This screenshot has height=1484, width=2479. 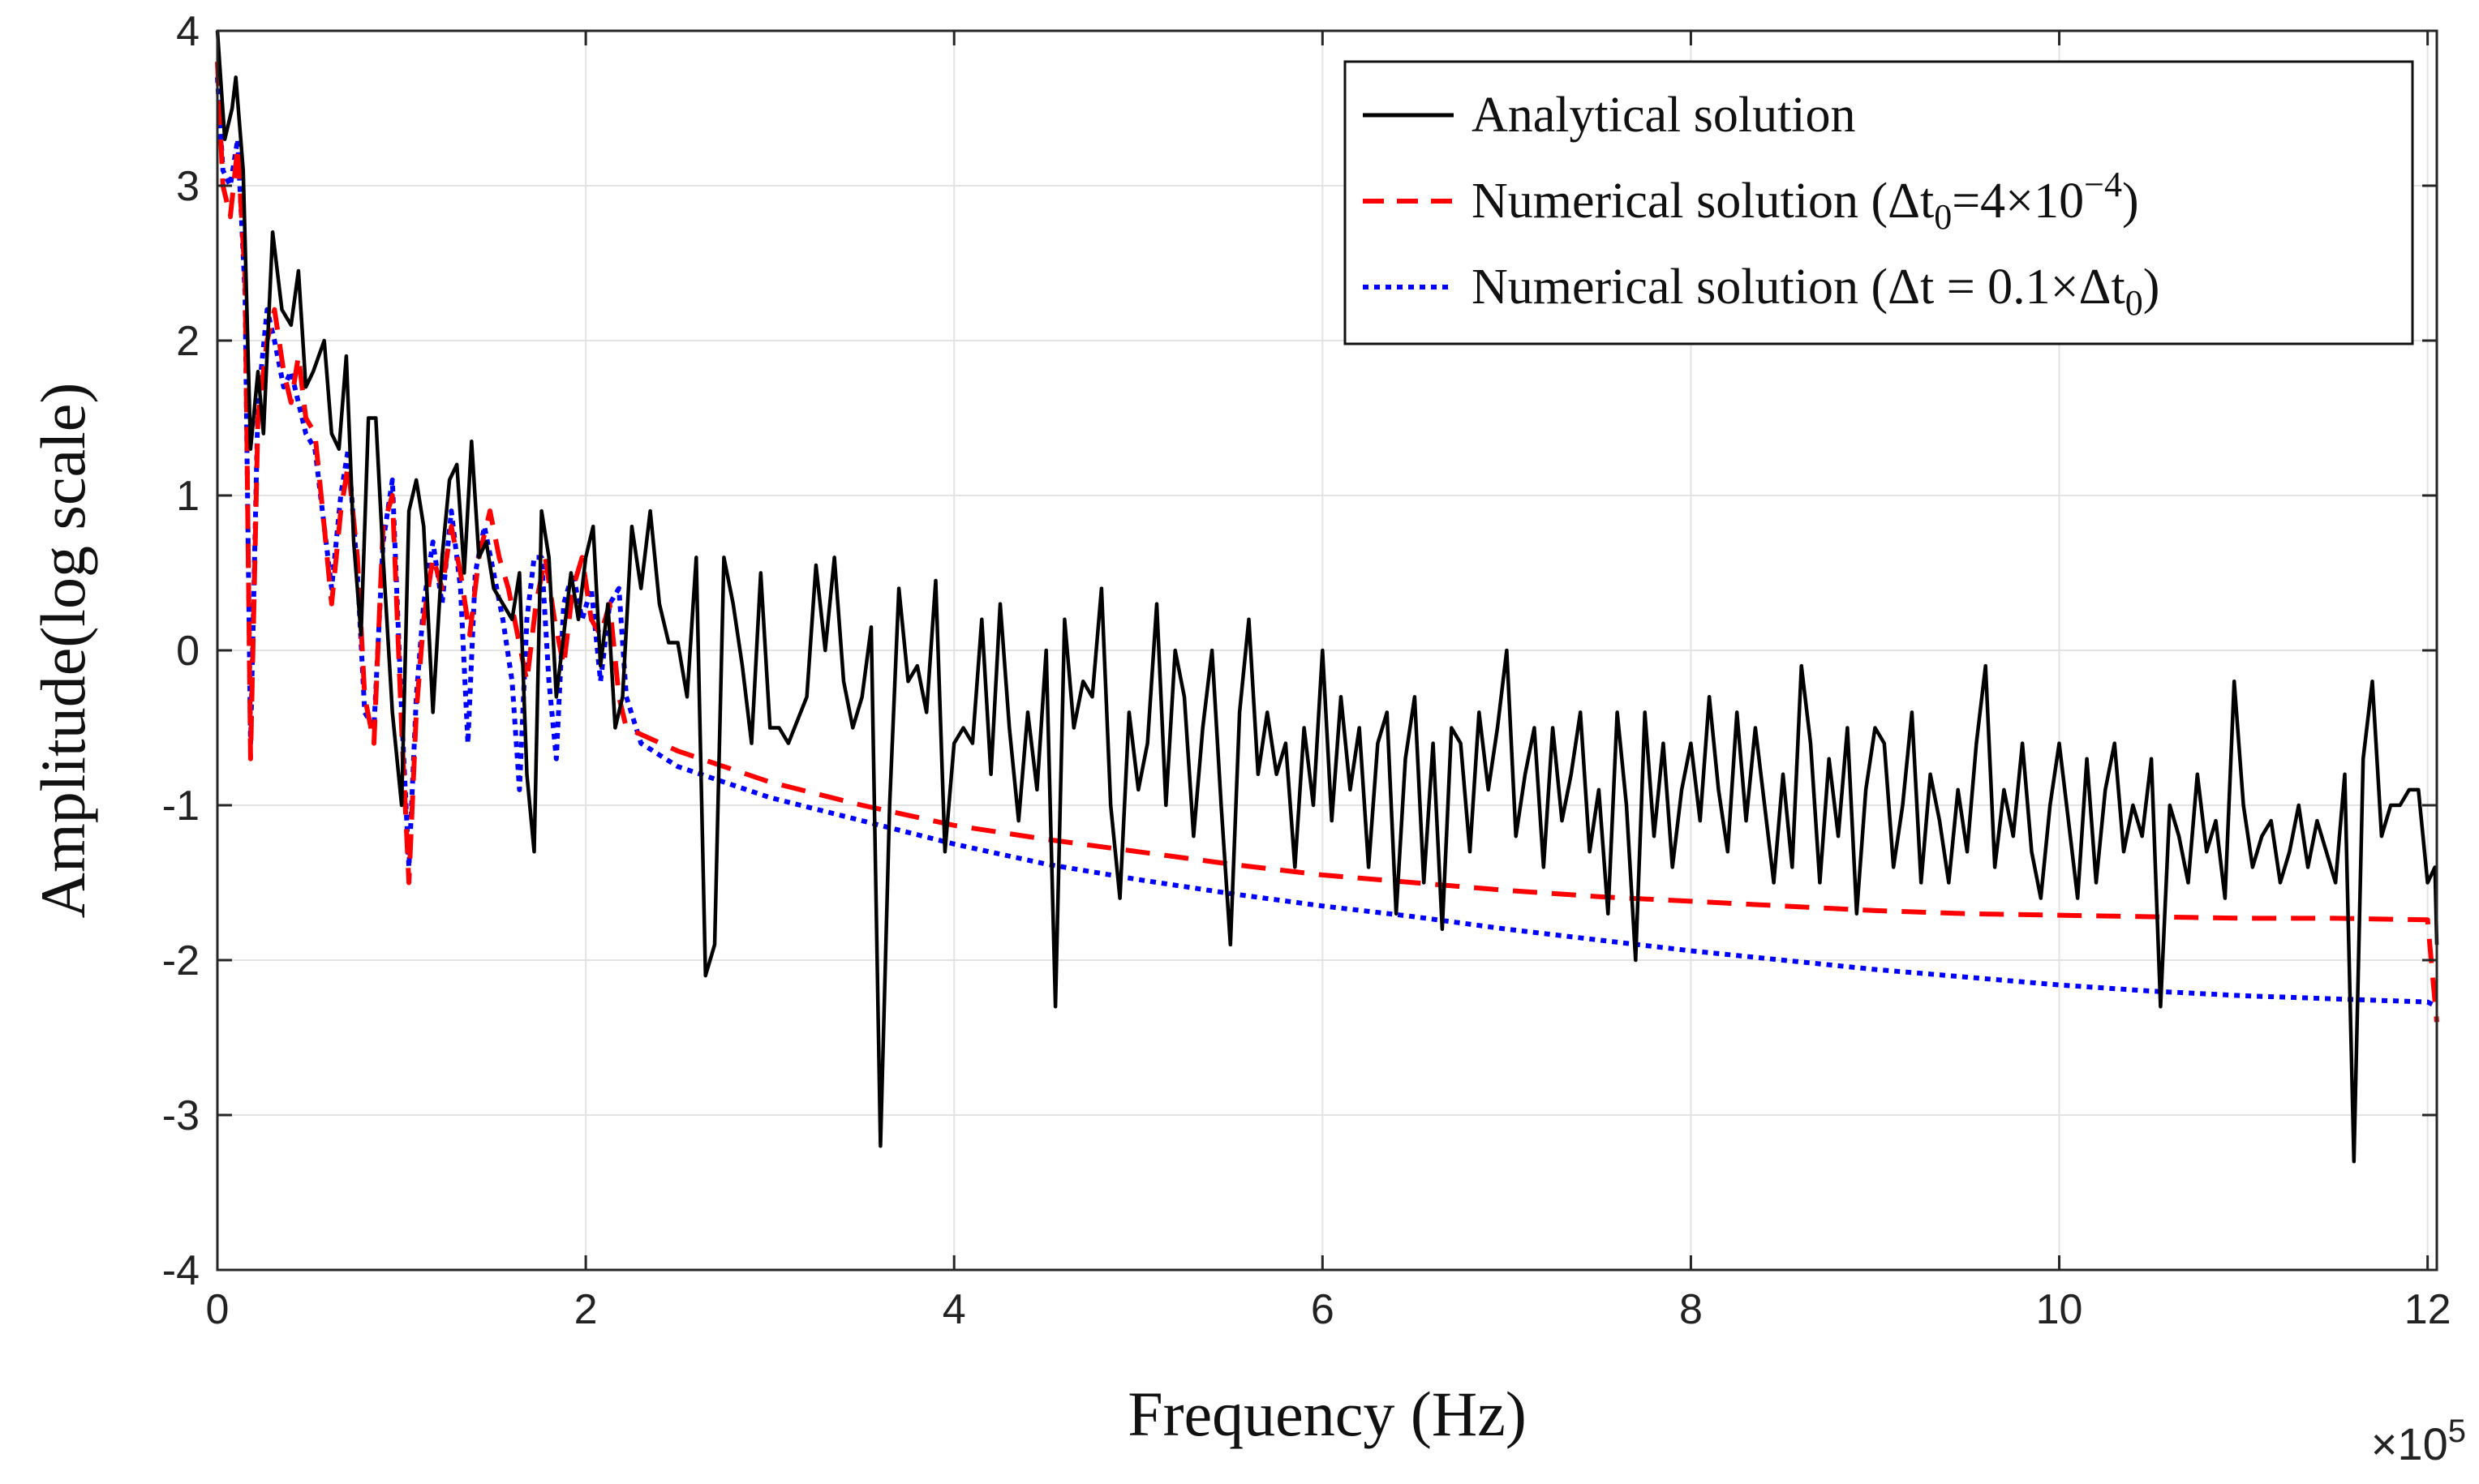 I want to click on y-axis-title: Amplitude(log scale), so click(x=63, y=651).